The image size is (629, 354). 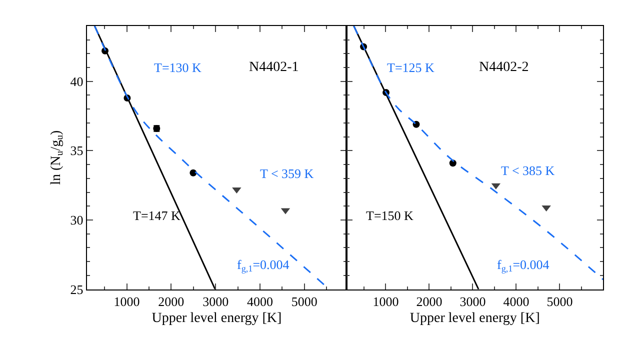 What do you see at coordinates (504, 67) in the screenshot?
I see `text: N4402-2` at bounding box center [504, 67].